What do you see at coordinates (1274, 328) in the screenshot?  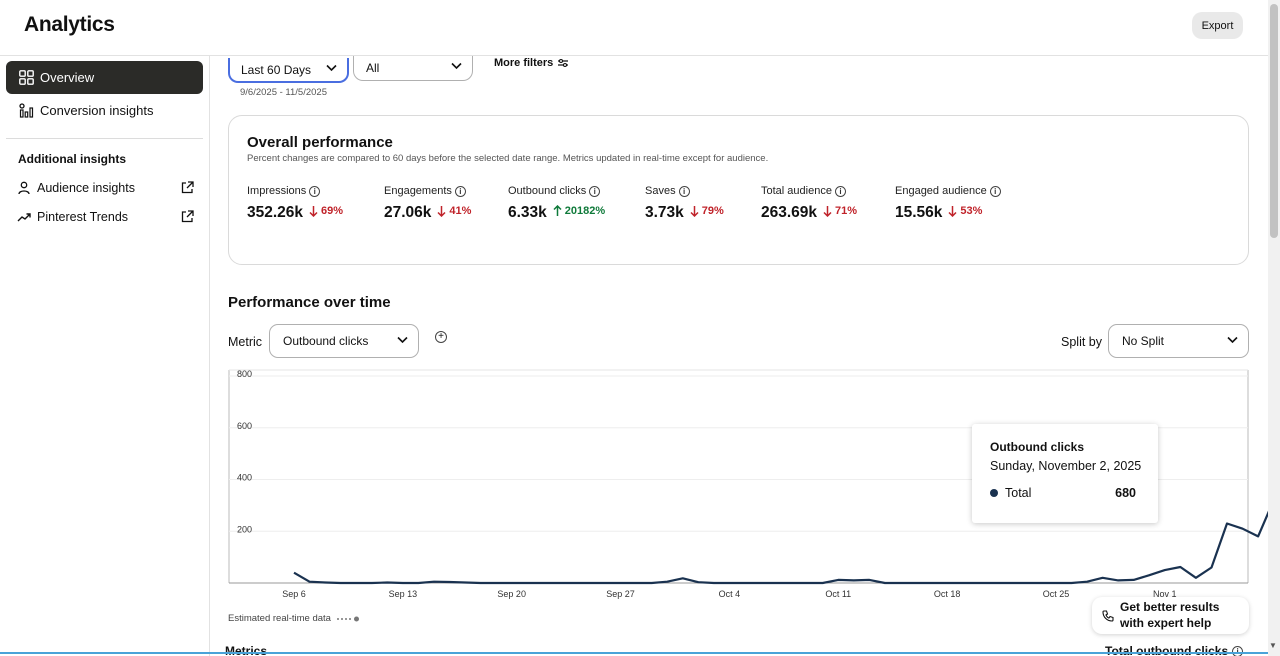 I see `vertical-scrollbar: ▼` at bounding box center [1274, 328].